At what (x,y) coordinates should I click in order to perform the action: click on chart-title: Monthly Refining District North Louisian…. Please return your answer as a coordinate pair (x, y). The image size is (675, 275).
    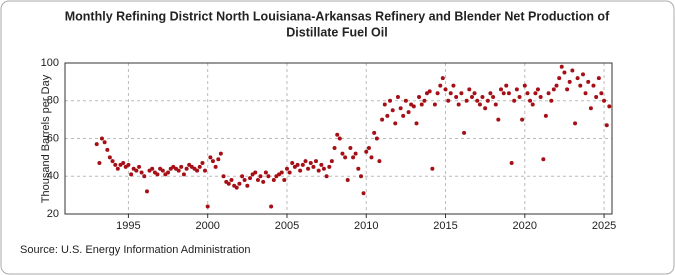
    Looking at the image, I should click on (337, 16).